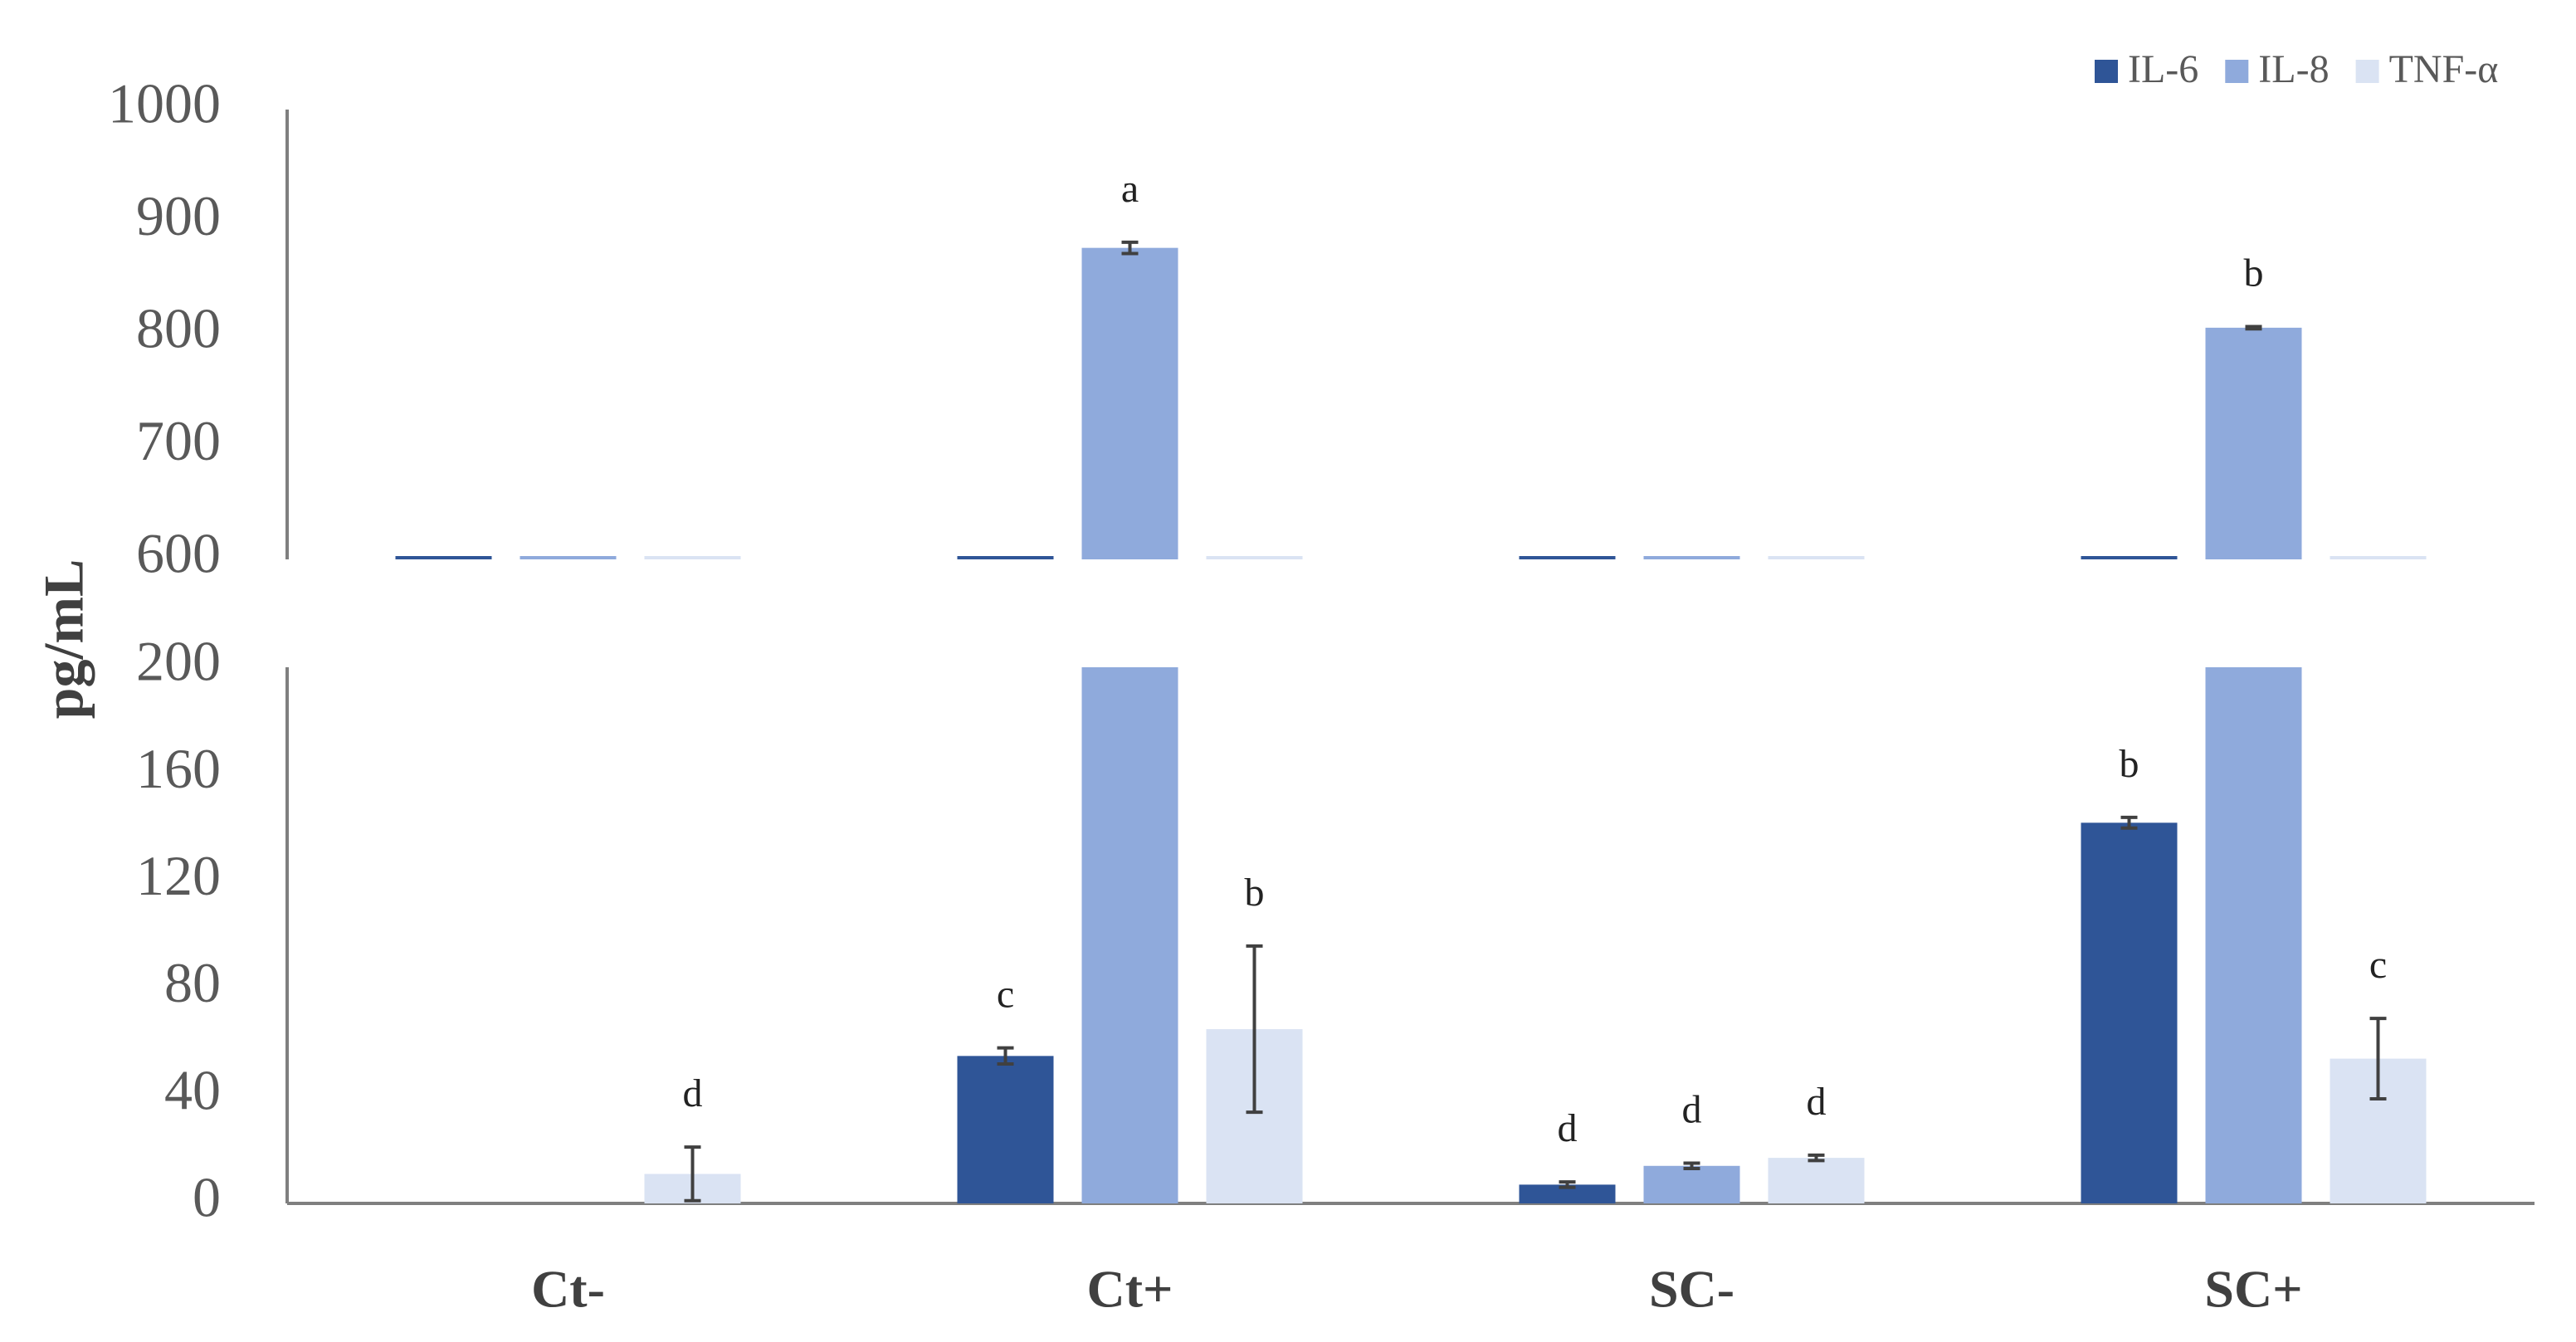 The height and width of the screenshot is (1342, 2576). I want to click on y-axis-label: pg/mL, so click(63, 639).